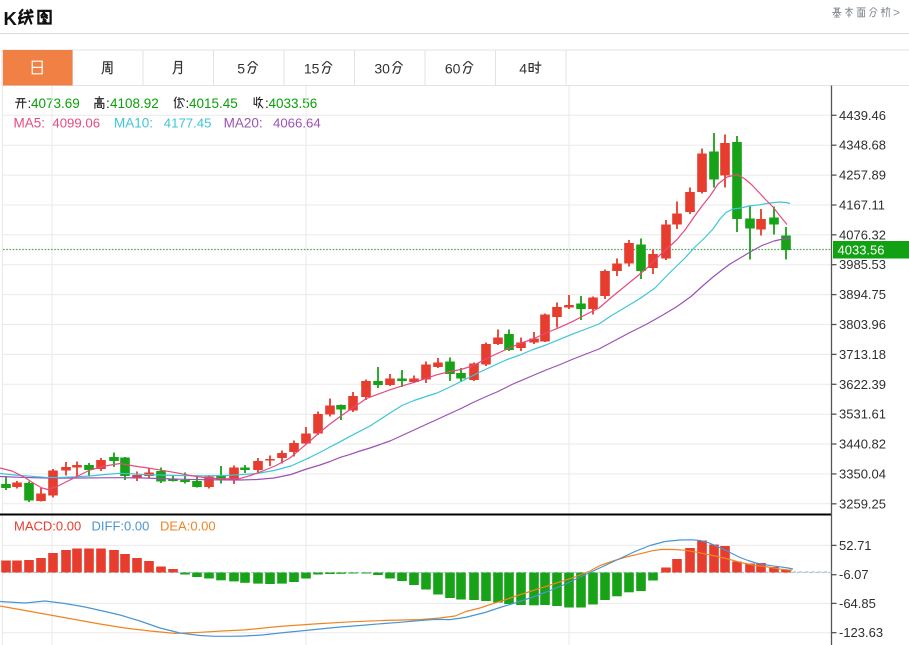 The image size is (909, 645). I want to click on svg-text: 4108.92, so click(134, 103).